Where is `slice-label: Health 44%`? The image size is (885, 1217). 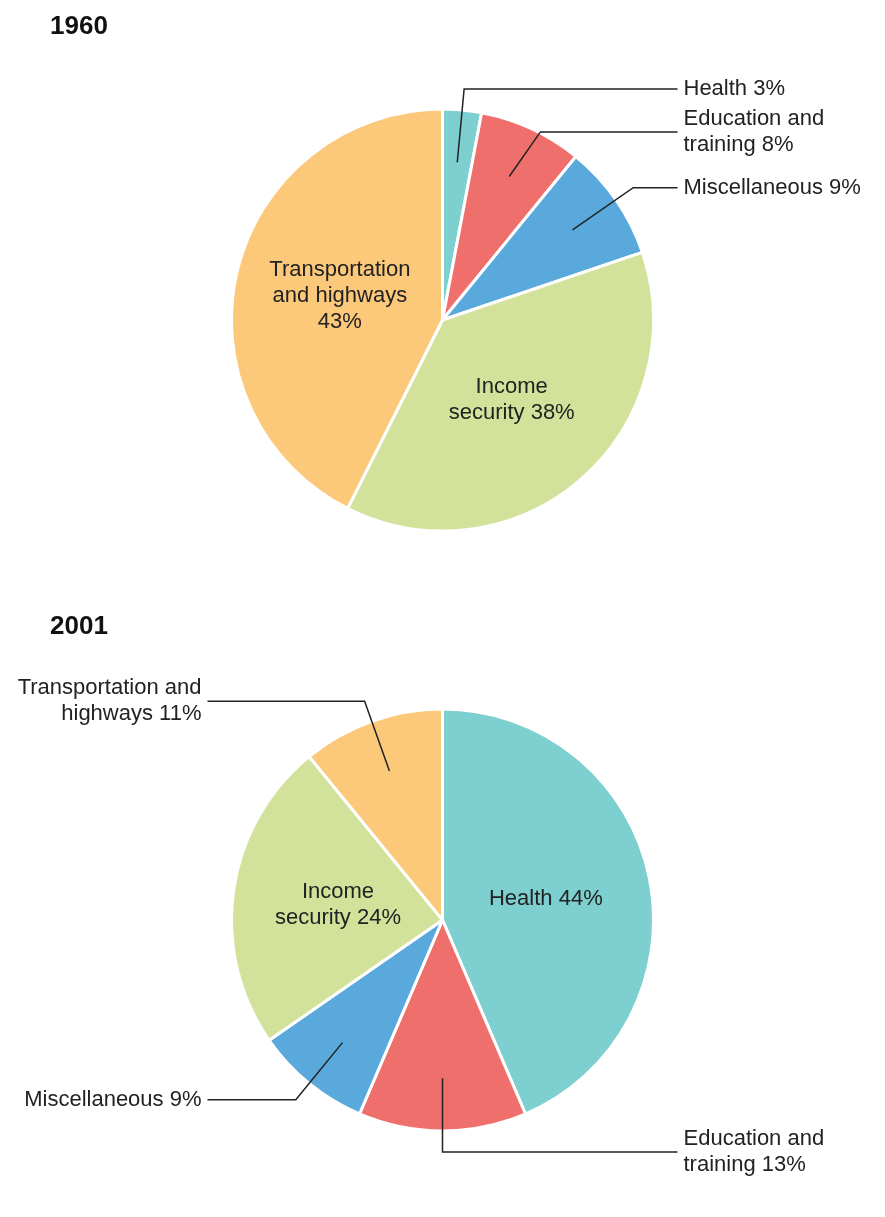
slice-label: Health 44% is located at coordinates (545, 897).